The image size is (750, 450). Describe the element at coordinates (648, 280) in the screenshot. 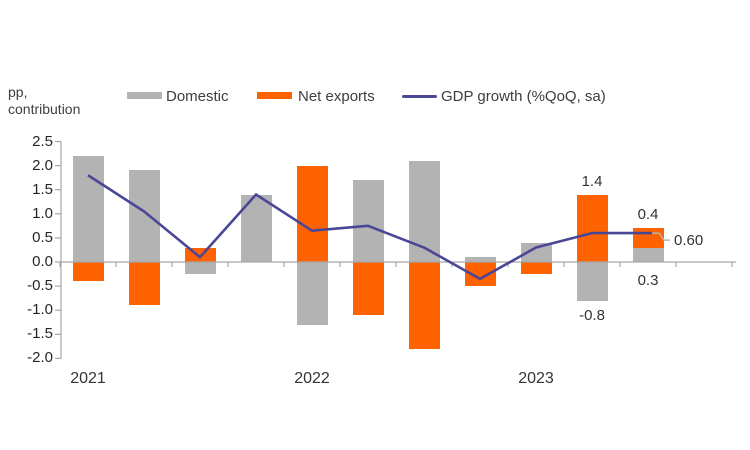

I see `data-label-03: 0.3` at that location.